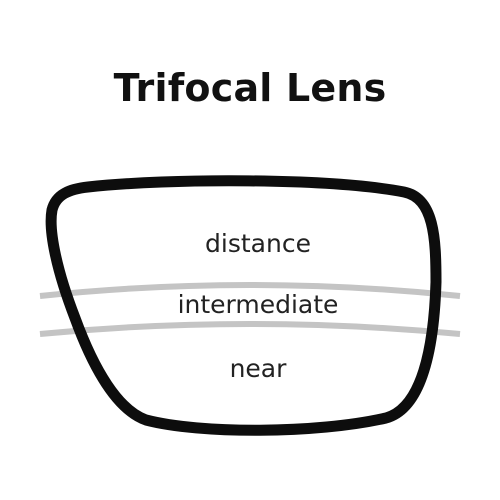 The image size is (500, 500). Describe the element at coordinates (258, 243) in the screenshot. I see `zone-label-distance: distance` at that location.